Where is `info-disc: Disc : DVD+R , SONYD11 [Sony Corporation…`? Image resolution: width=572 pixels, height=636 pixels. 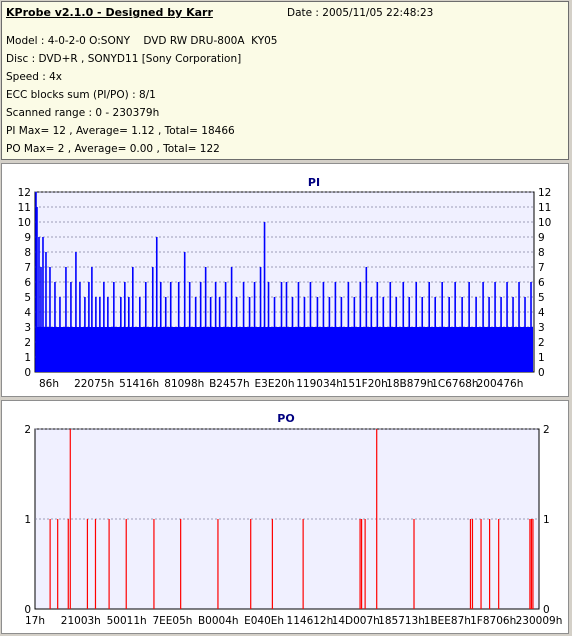 info-disc: Disc : DVD+R , SONYD11 [Sony Corporation… is located at coordinates (124, 59).